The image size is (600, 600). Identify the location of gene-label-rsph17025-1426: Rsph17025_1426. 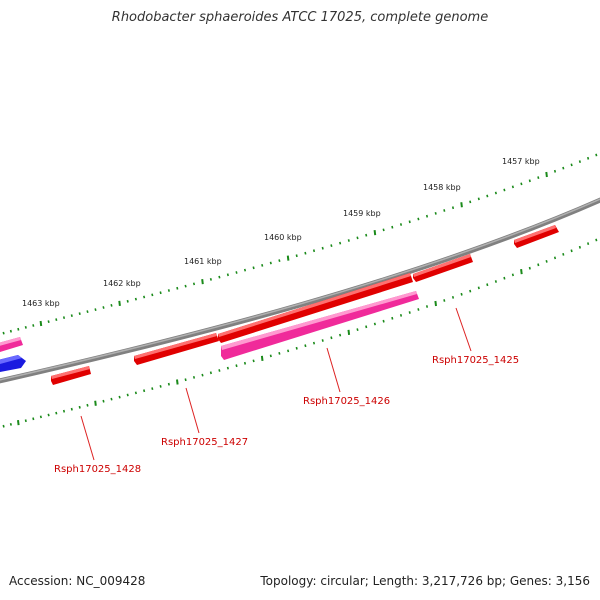
(346, 401).